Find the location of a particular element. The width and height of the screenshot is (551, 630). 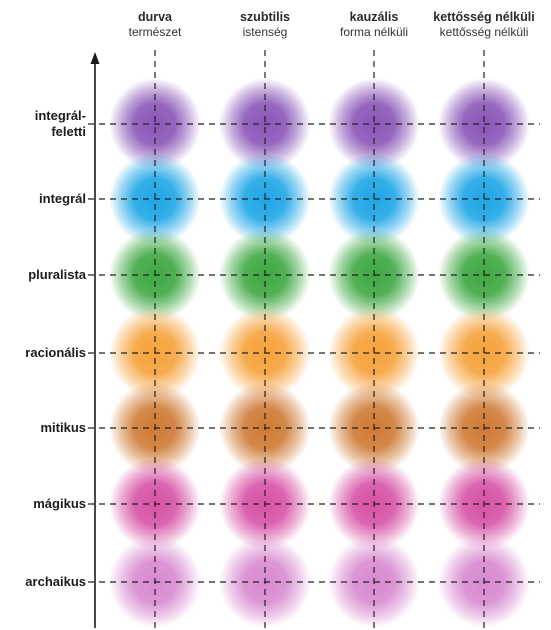

column-header: kauzális forma nélküli is located at coordinates (374, 25).